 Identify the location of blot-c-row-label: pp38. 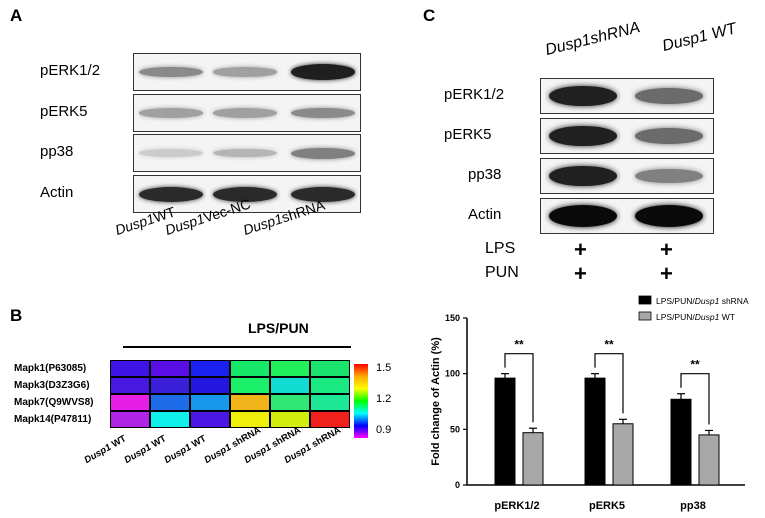
(485, 174).